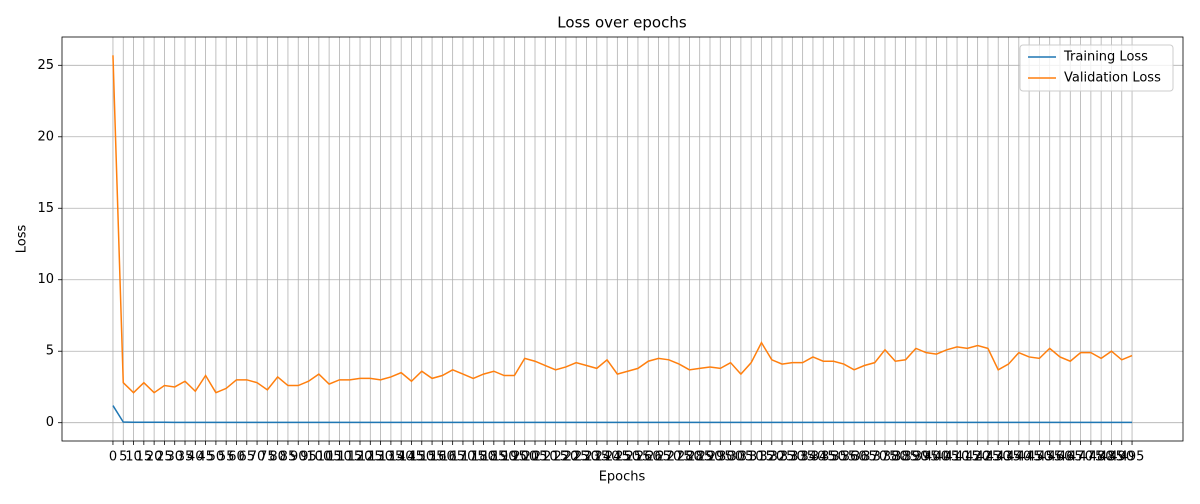 Image resolution: width=1200 pixels, height=504 pixels. What do you see at coordinates (154, 457) in the screenshot?
I see `x-tick-label: 20` at bounding box center [154, 457].